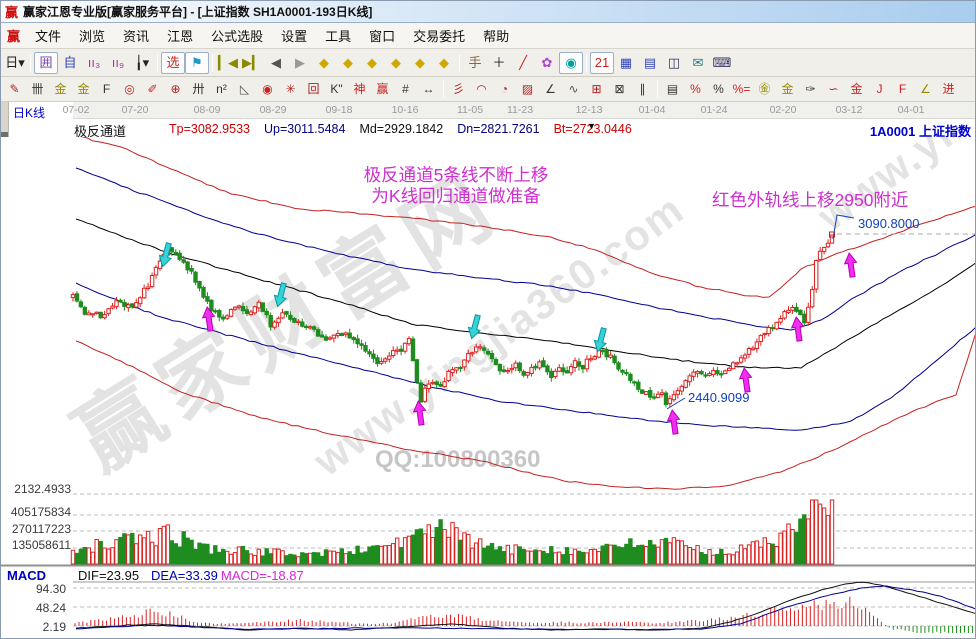 This screenshot has width=976, height=639. What do you see at coordinates (48, 36) in the screenshot?
I see `menu-item-0: 文件` at bounding box center [48, 36].